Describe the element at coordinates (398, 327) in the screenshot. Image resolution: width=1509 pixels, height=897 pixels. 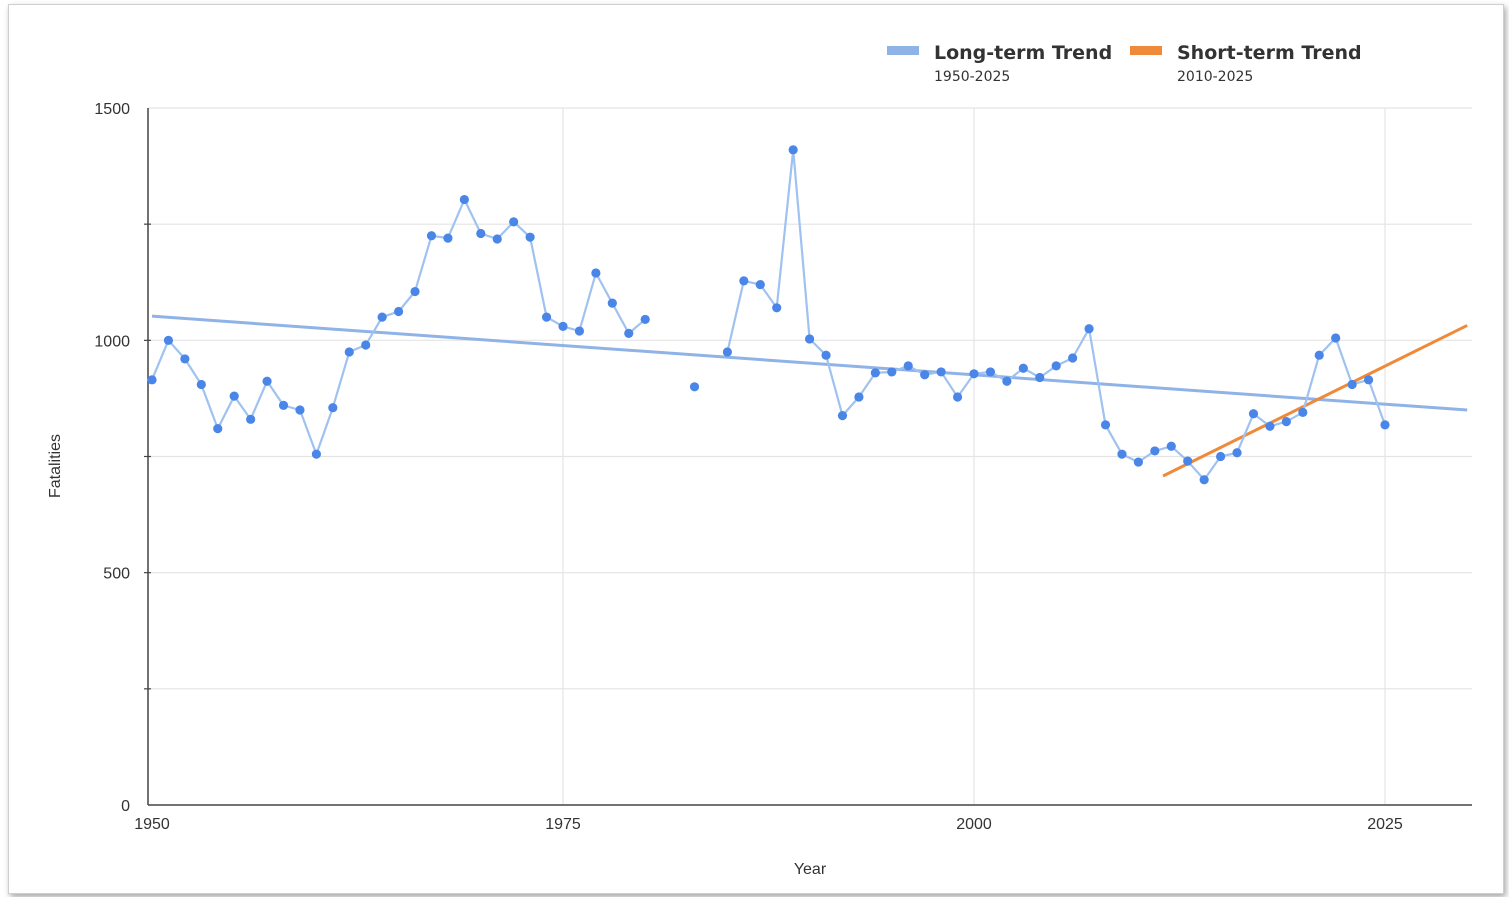
I see `series-line-segment` at that location.